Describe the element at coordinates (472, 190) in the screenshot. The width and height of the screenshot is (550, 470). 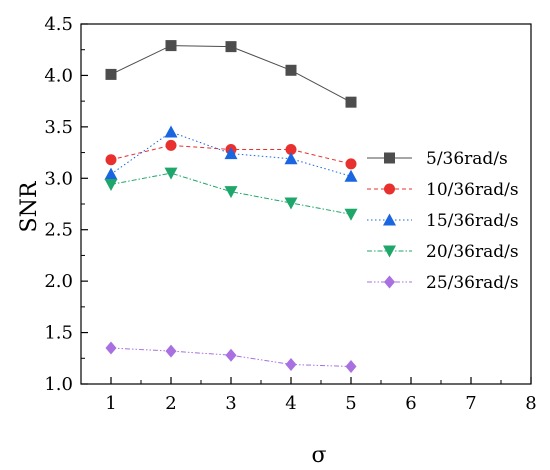
I see `legend-label: 10/36rad/s` at that location.